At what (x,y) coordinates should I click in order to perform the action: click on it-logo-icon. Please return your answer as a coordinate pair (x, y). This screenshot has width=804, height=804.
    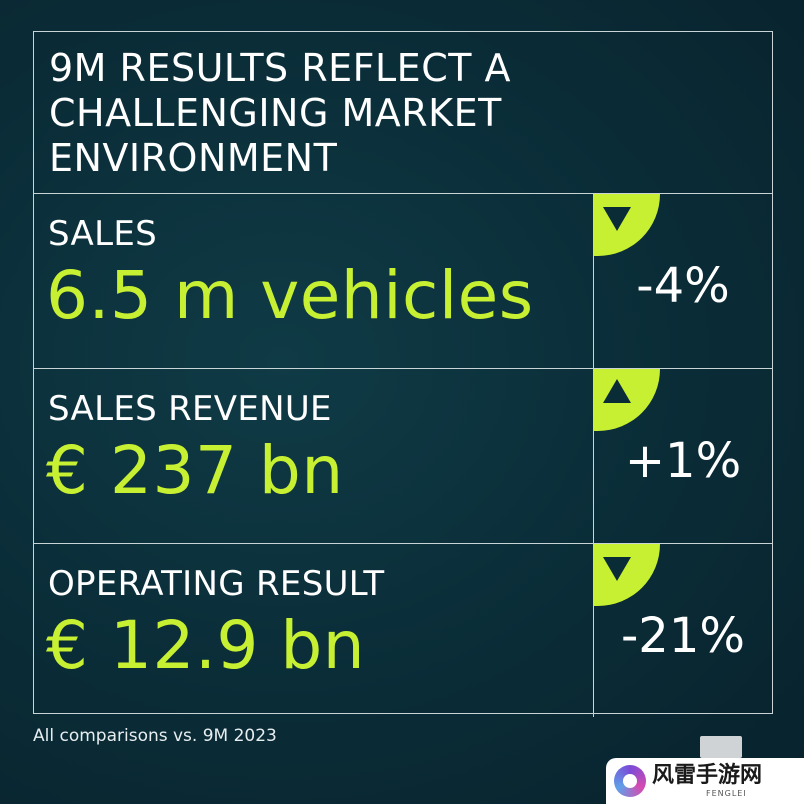
    Looking at the image, I should click on (721, 747).